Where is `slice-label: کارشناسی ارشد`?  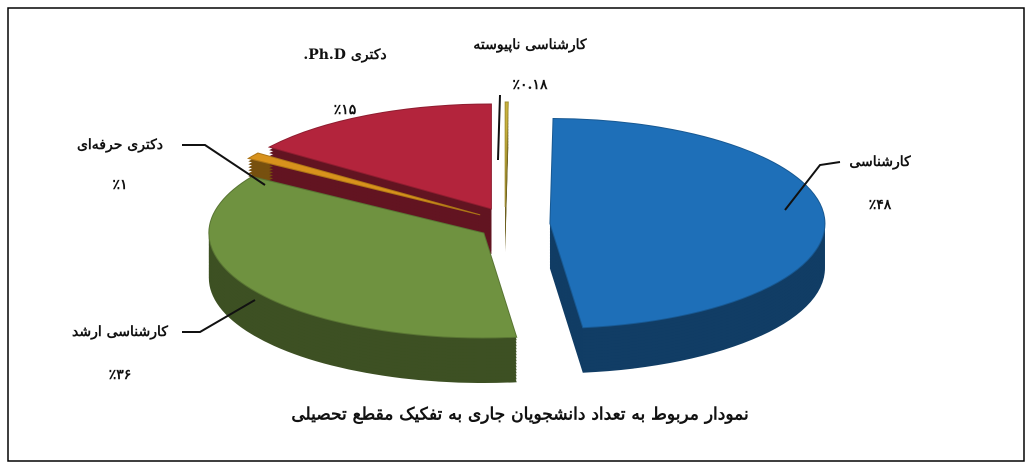
slice-label: کارشناسی ارشد is located at coordinates (120, 332).